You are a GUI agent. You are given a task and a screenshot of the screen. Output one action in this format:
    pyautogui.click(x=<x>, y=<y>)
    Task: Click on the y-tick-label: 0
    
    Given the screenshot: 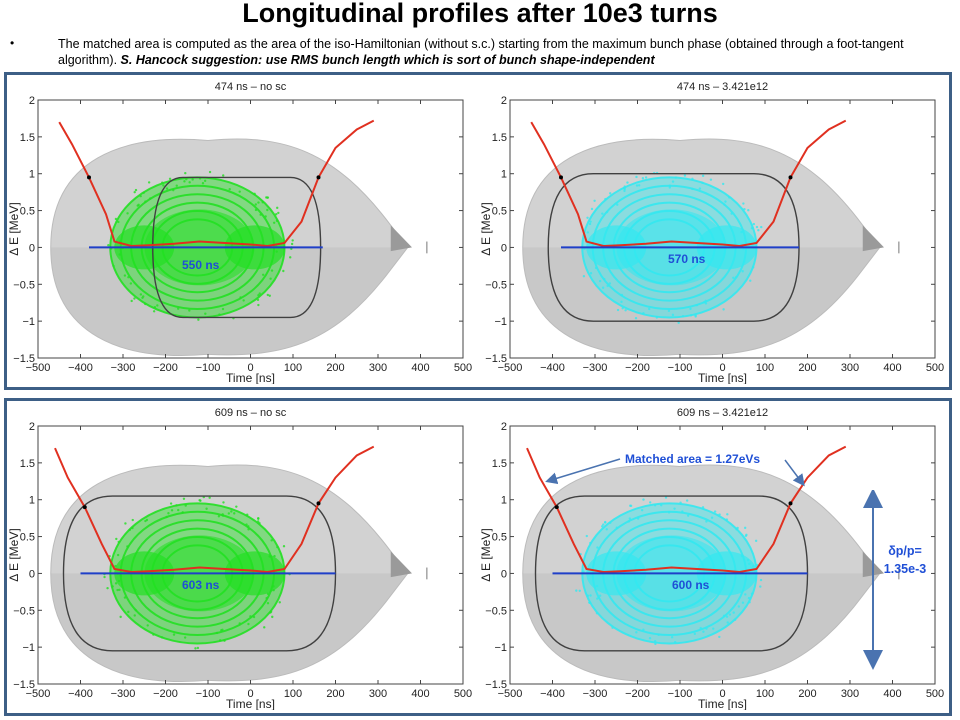 What is the action you would take?
    pyautogui.click(x=32, y=574)
    